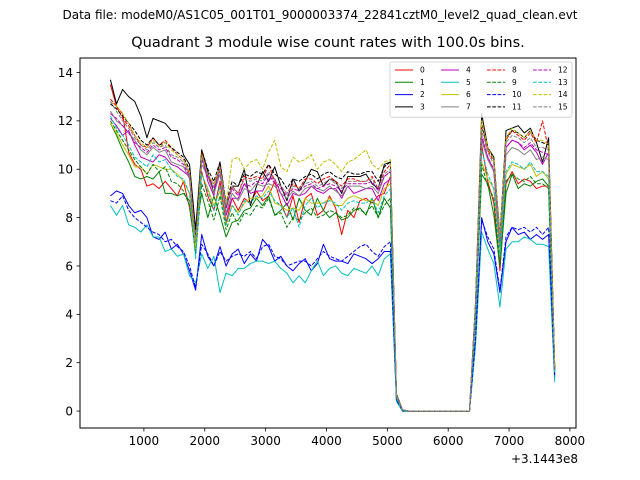 The height and width of the screenshot is (480, 640). What do you see at coordinates (514, 70) in the screenshot?
I see `legend-label-8: 8` at bounding box center [514, 70].